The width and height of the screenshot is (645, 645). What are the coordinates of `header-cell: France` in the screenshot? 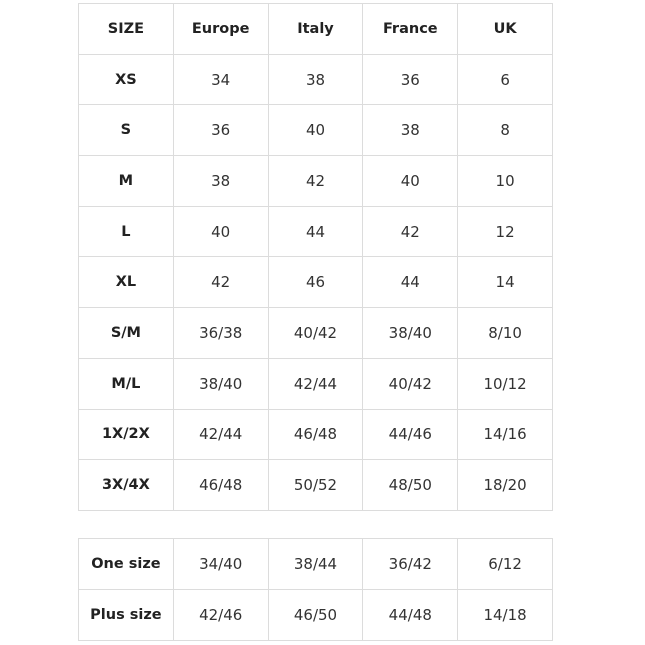 It's located at (410, 29).